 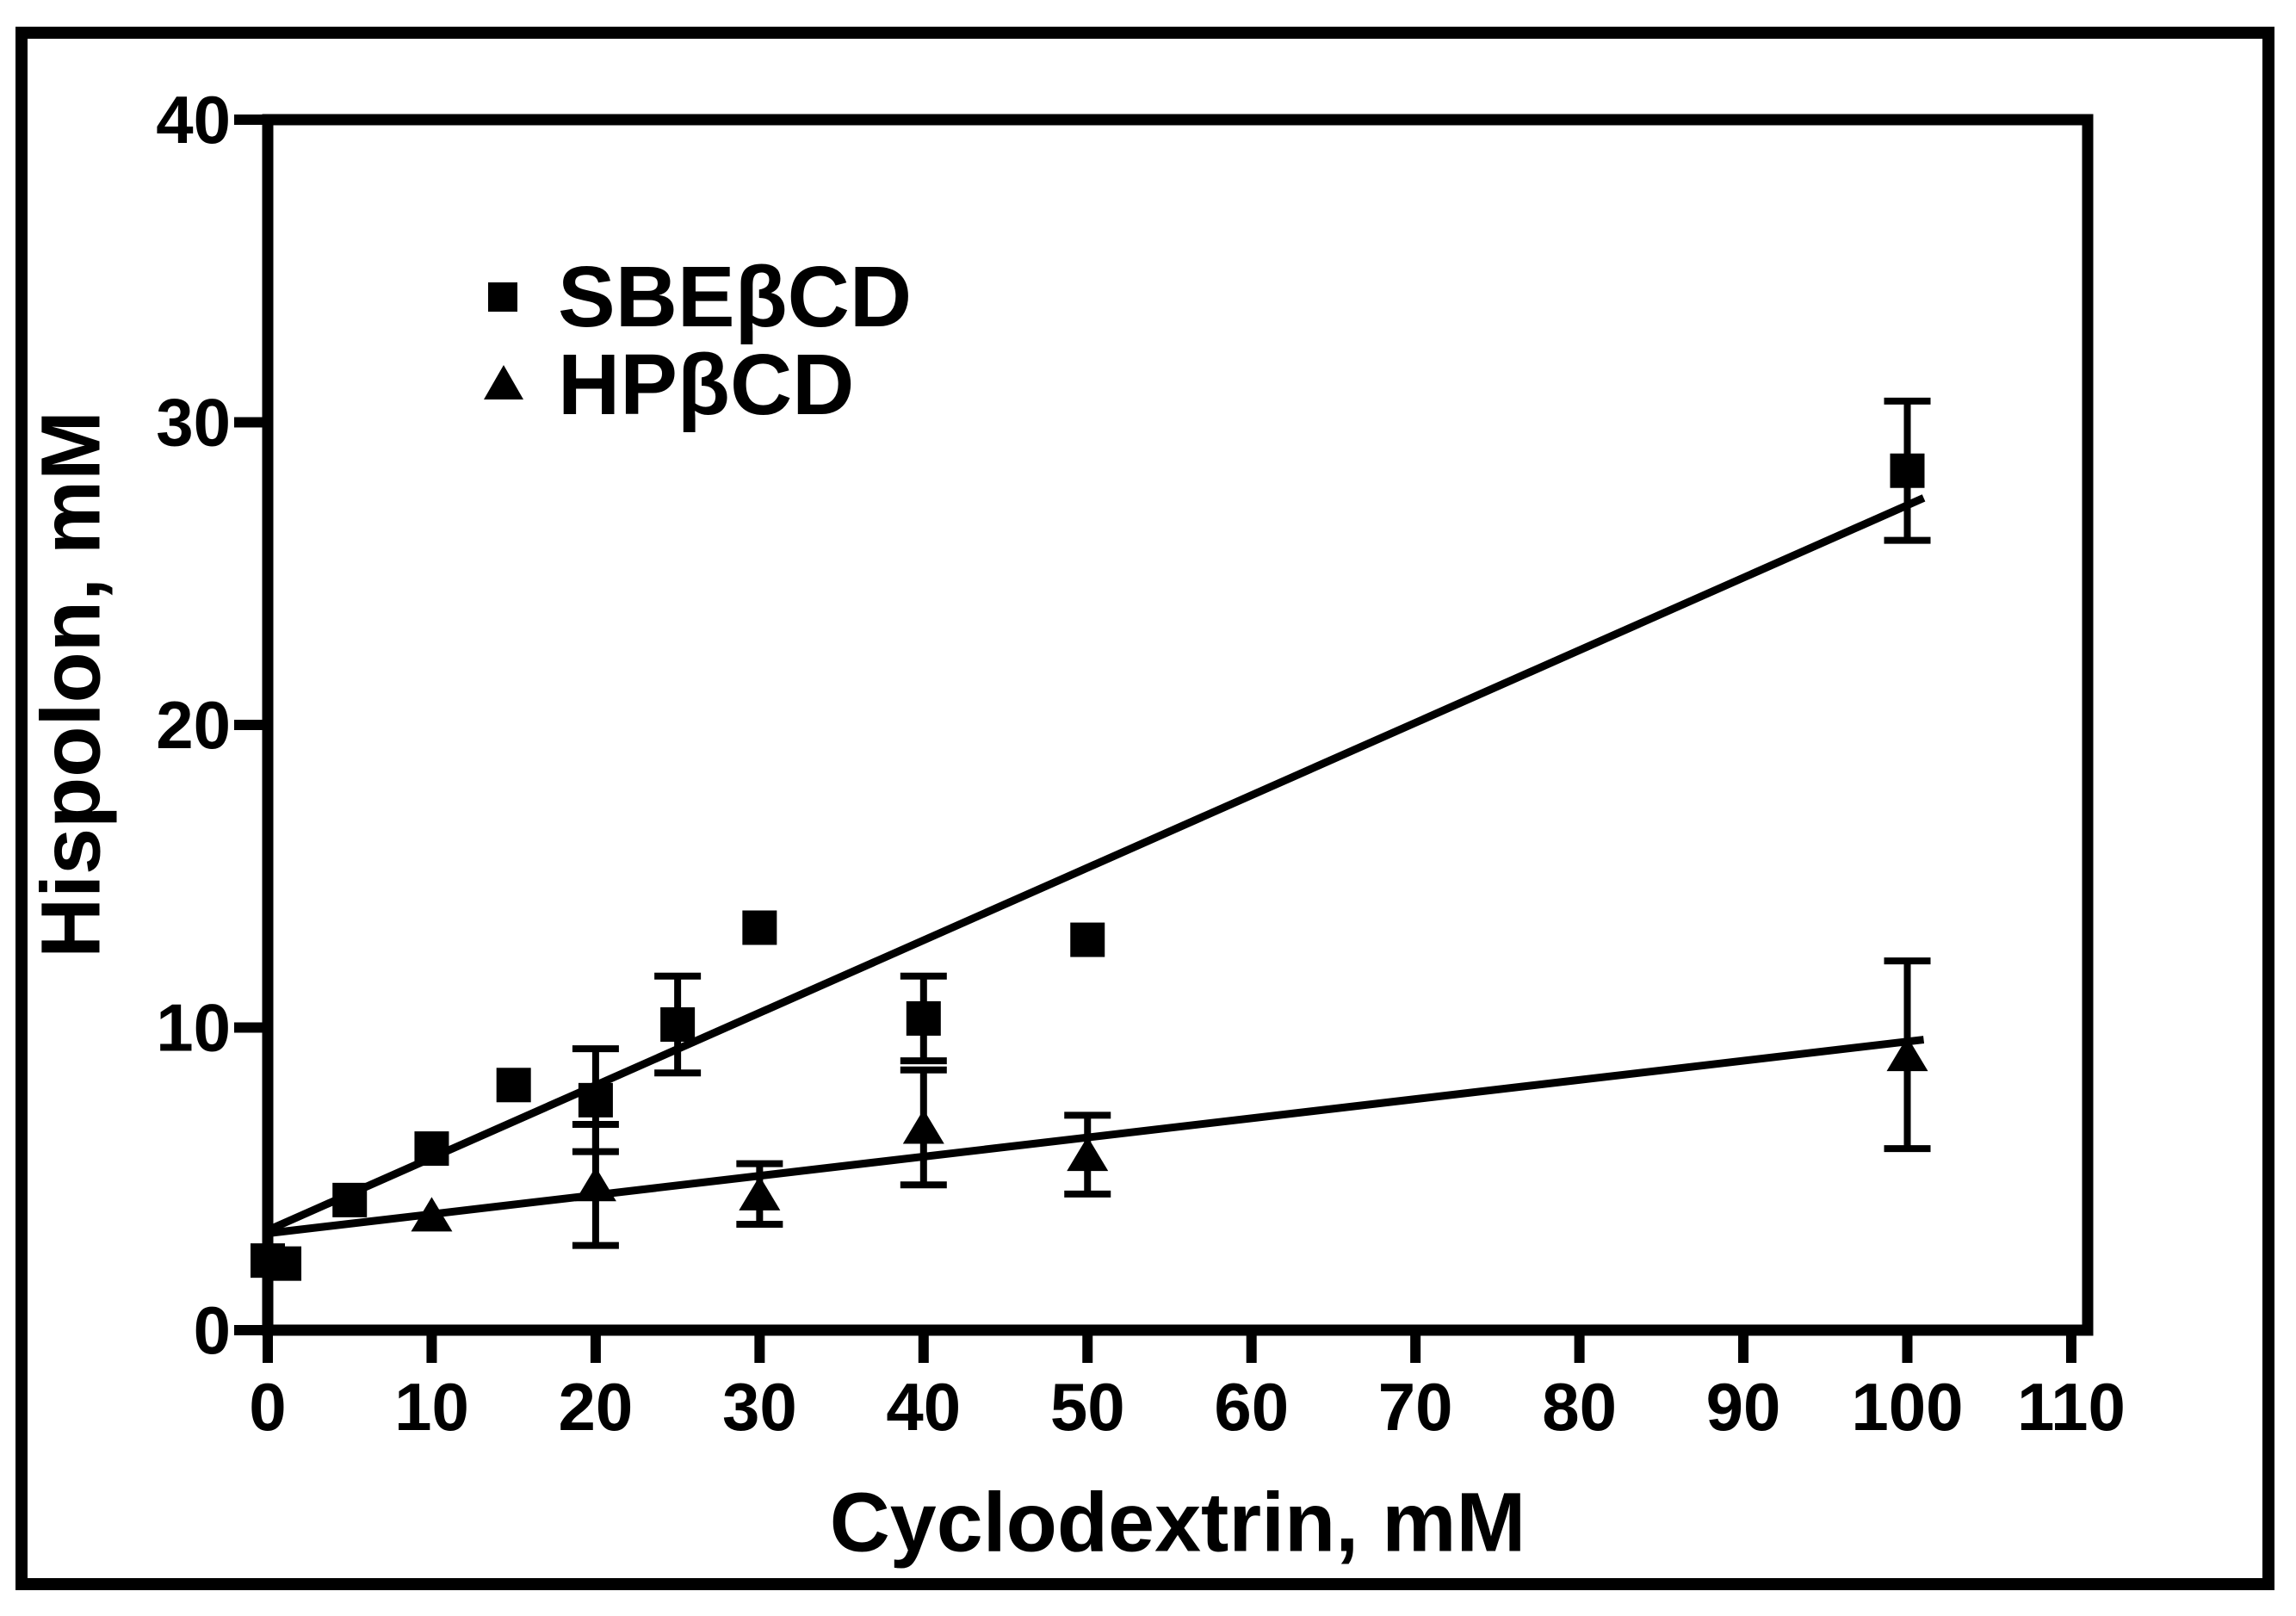 What do you see at coordinates (923, 1407) in the screenshot?
I see `x-tick-label: 40` at bounding box center [923, 1407].